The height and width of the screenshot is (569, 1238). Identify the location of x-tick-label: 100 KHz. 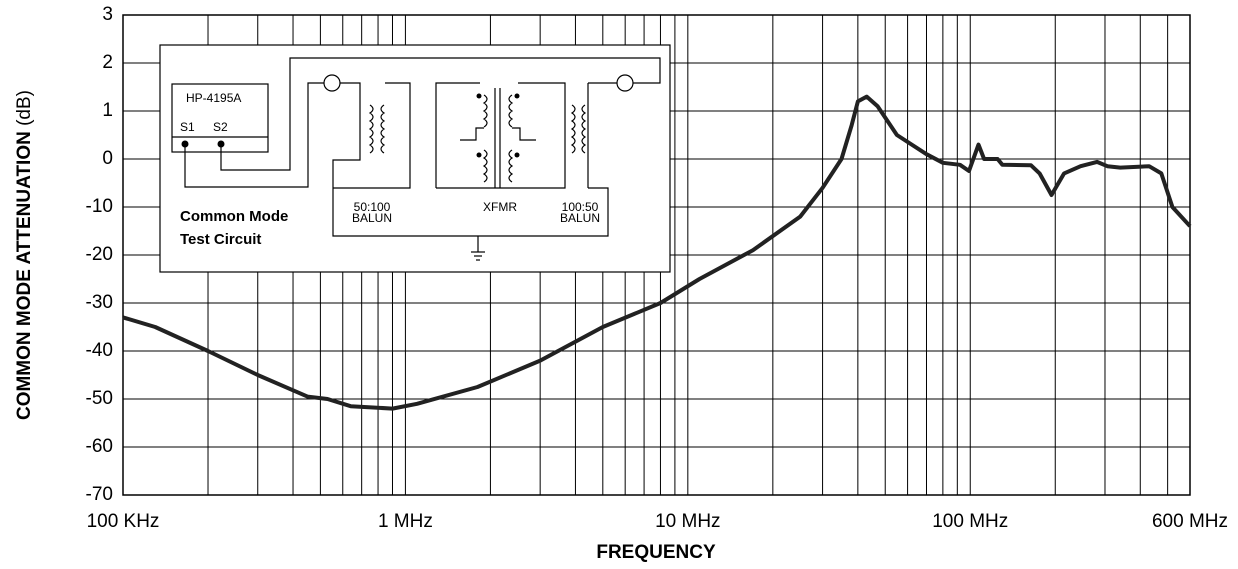
(123, 521).